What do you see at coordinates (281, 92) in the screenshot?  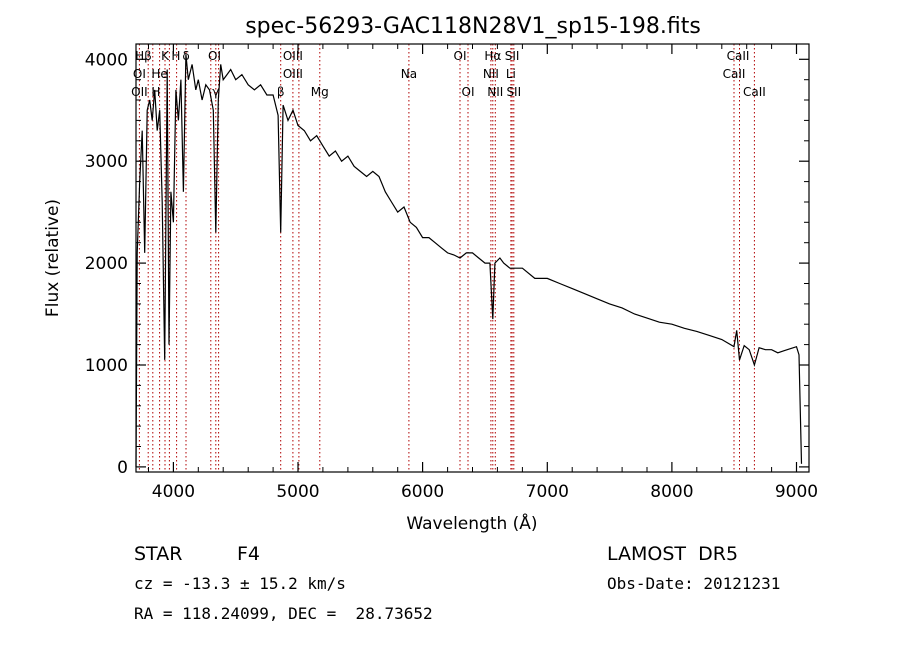 I see `line-label: β` at bounding box center [281, 92].